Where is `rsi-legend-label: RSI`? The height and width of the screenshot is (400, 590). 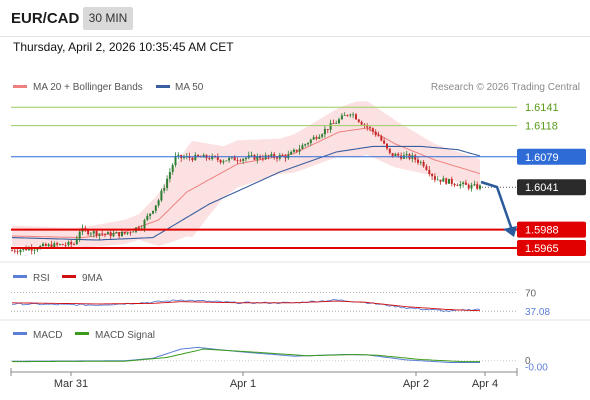
rsi-legend-label: RSI is located at coordinates (41, 278).